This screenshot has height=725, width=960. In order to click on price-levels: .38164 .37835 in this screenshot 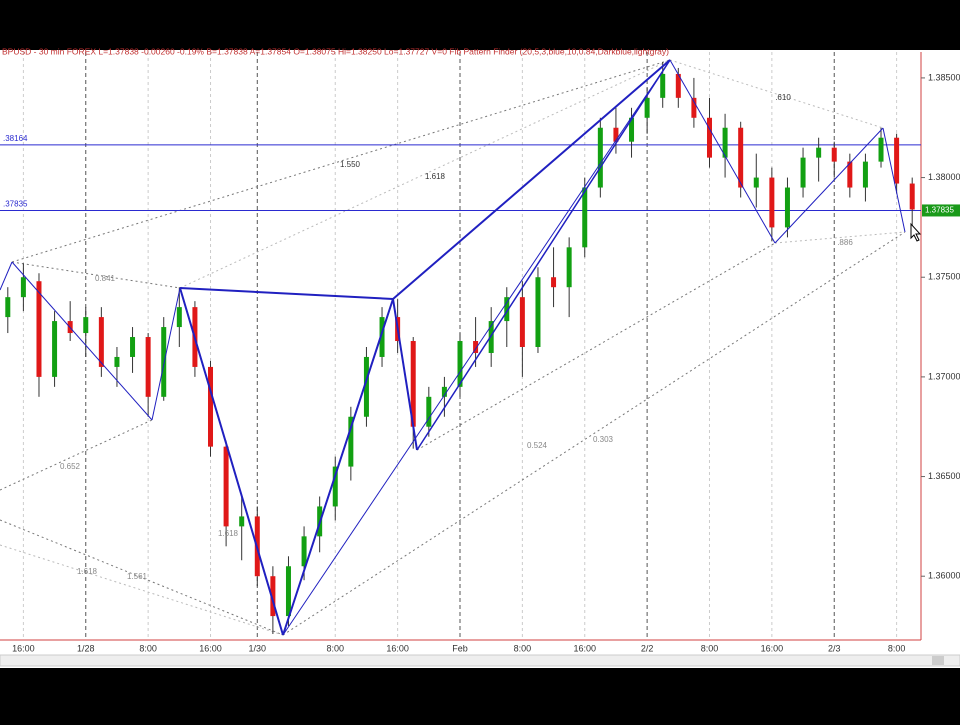, I will do `click(460, 172)`.